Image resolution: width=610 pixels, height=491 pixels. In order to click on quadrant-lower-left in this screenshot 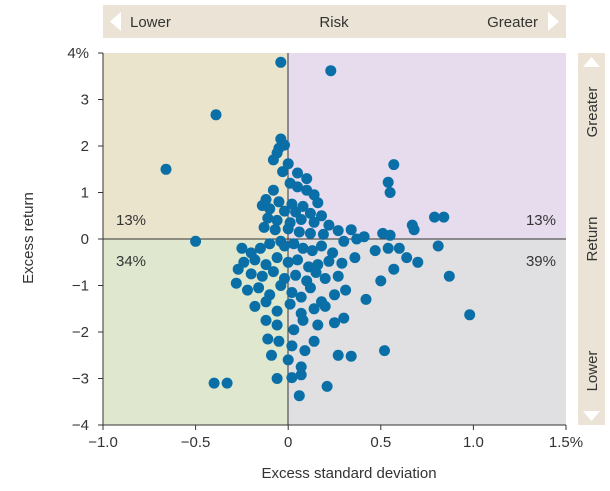, I will do `click(195, 332)`.